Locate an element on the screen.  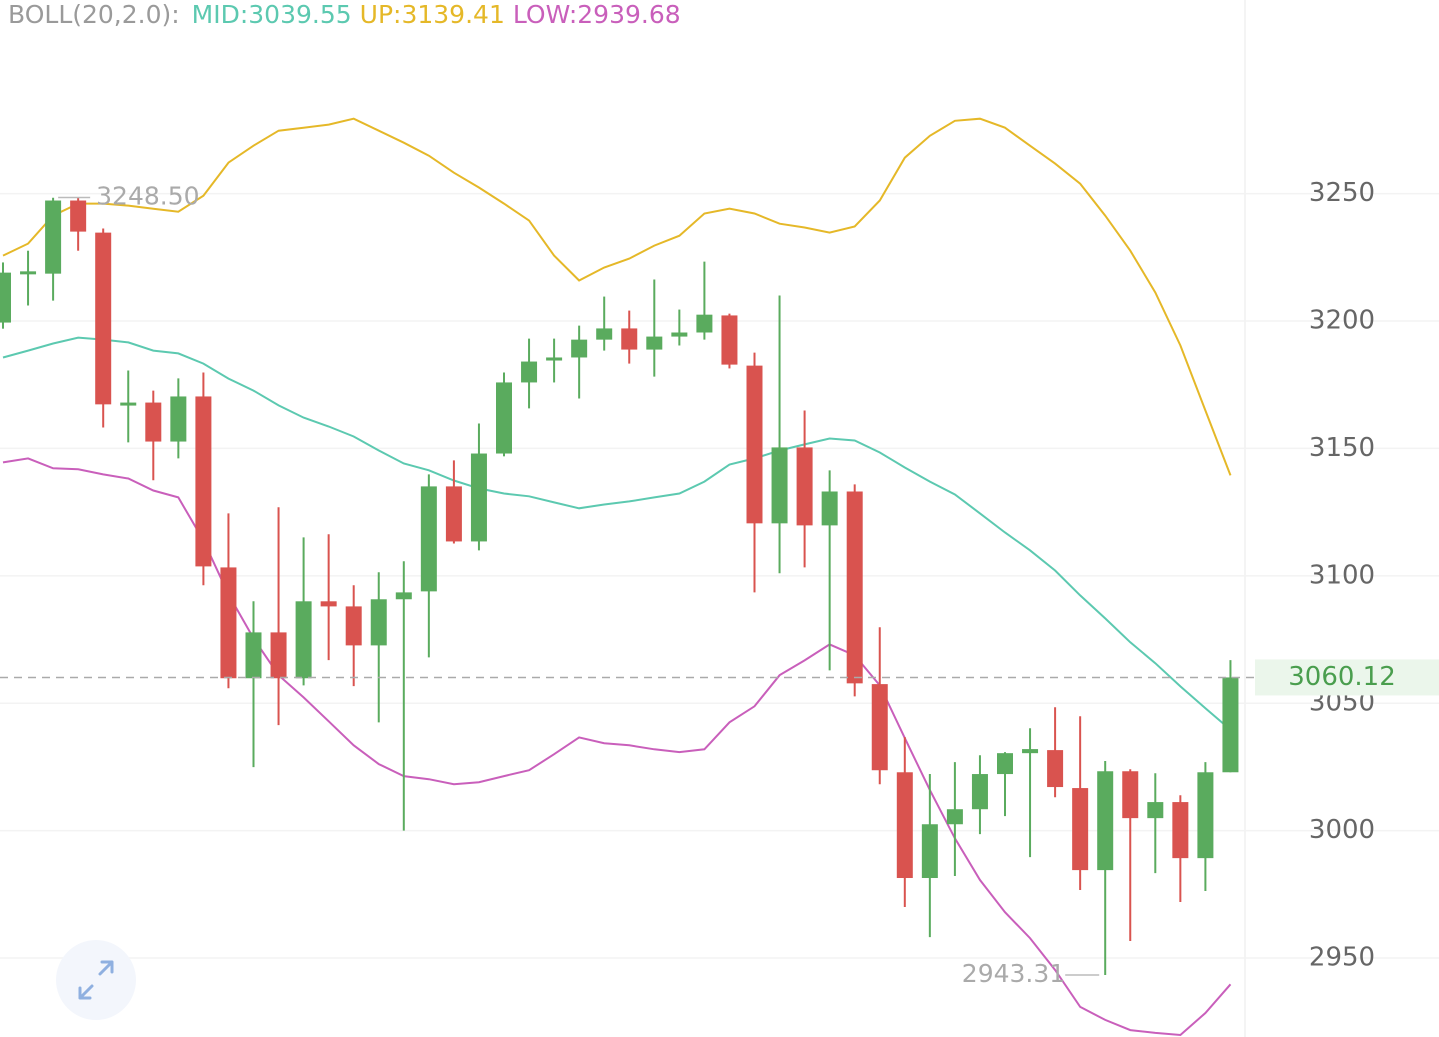
last-price-box is located at coordinates (1347, 677).